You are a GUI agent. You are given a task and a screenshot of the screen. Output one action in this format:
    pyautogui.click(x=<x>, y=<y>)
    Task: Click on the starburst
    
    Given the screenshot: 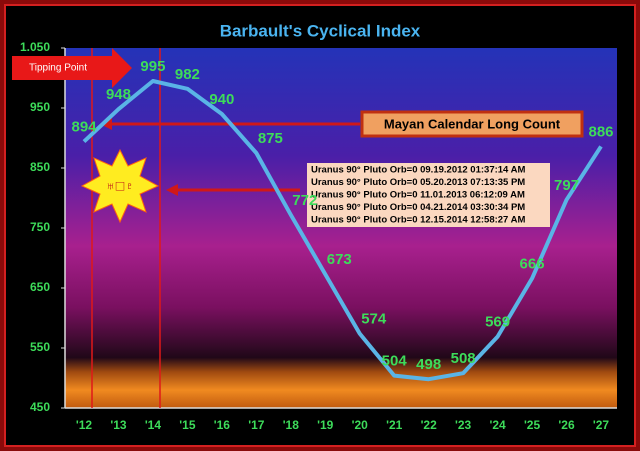 What is the action you would take?
    pyautogui.click(x=120, y=186)
    